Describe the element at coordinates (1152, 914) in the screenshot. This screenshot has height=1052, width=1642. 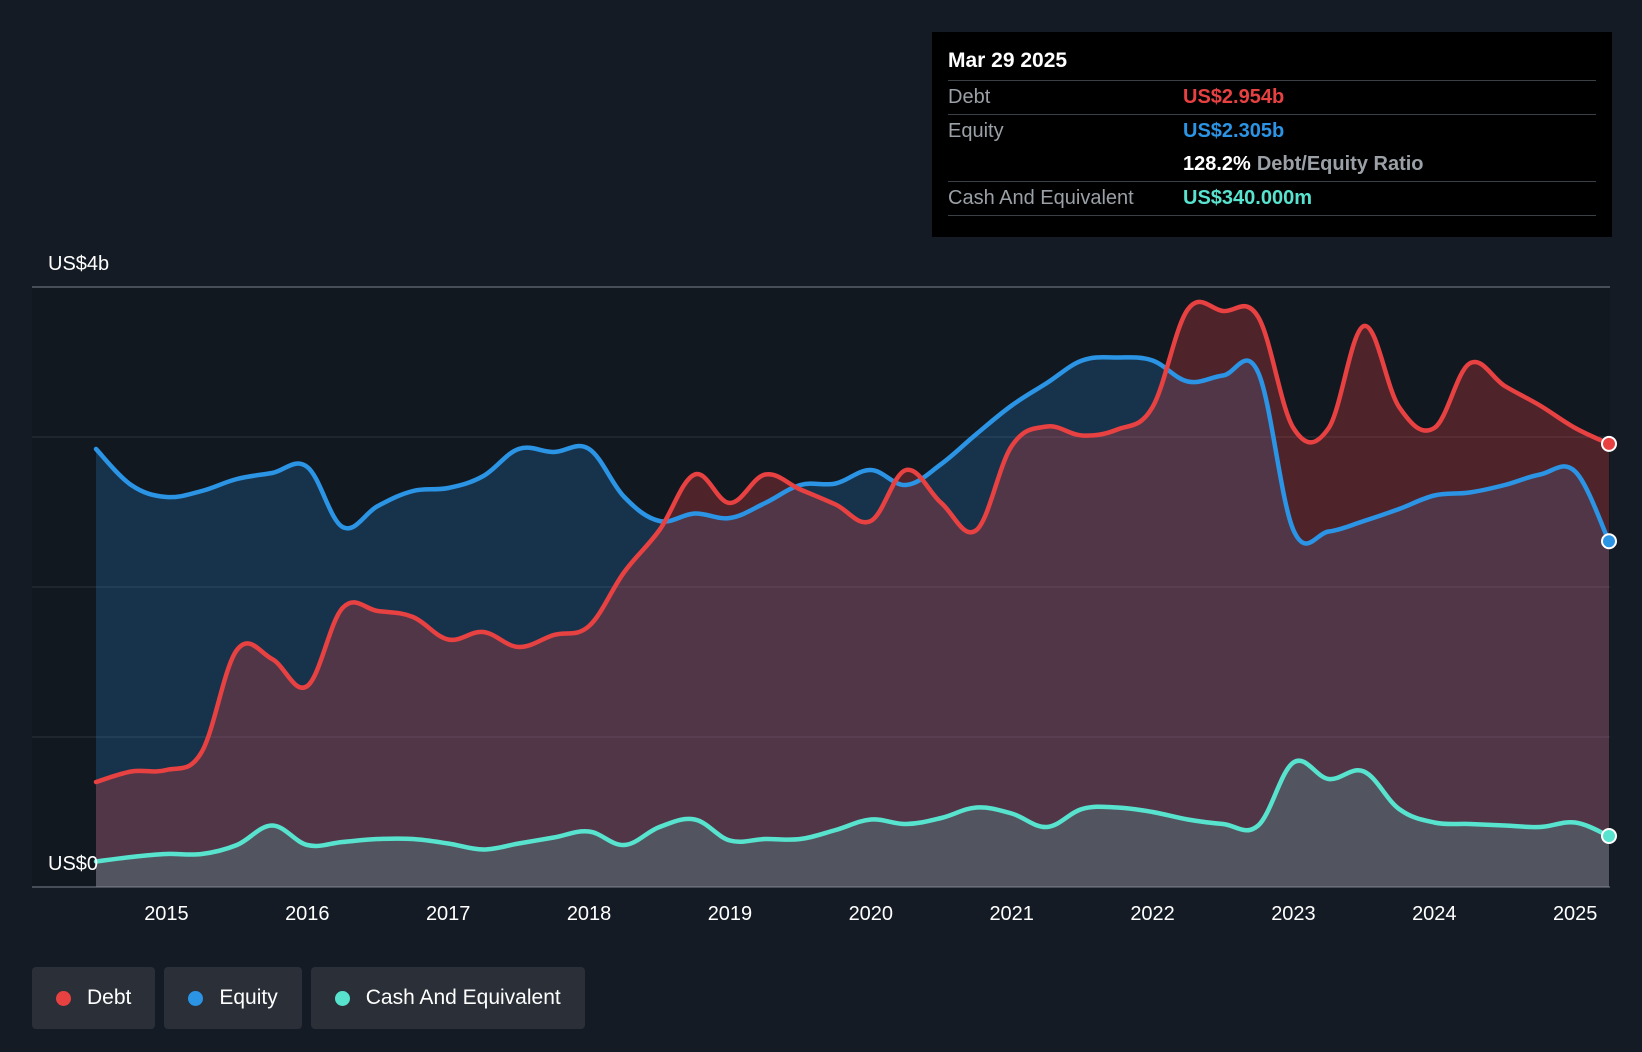
I see `x-tick-2022: 2022` at that location.